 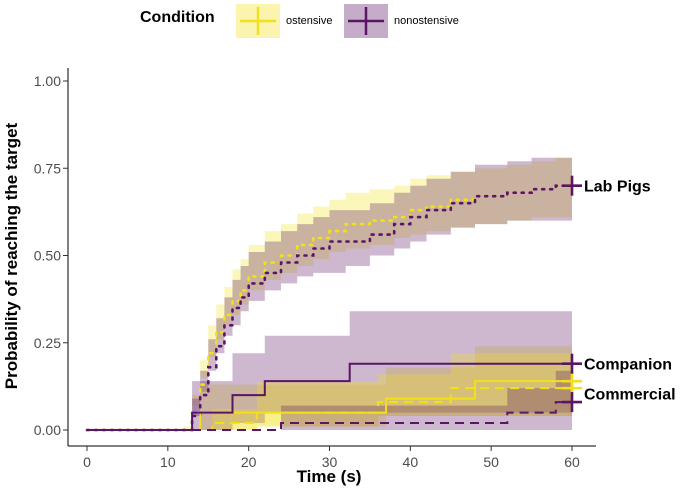 What do you see at coordinates (249, 462) in the screenshot?
I see `x-tick-label-2: 20` at bounding box center [249, 462].